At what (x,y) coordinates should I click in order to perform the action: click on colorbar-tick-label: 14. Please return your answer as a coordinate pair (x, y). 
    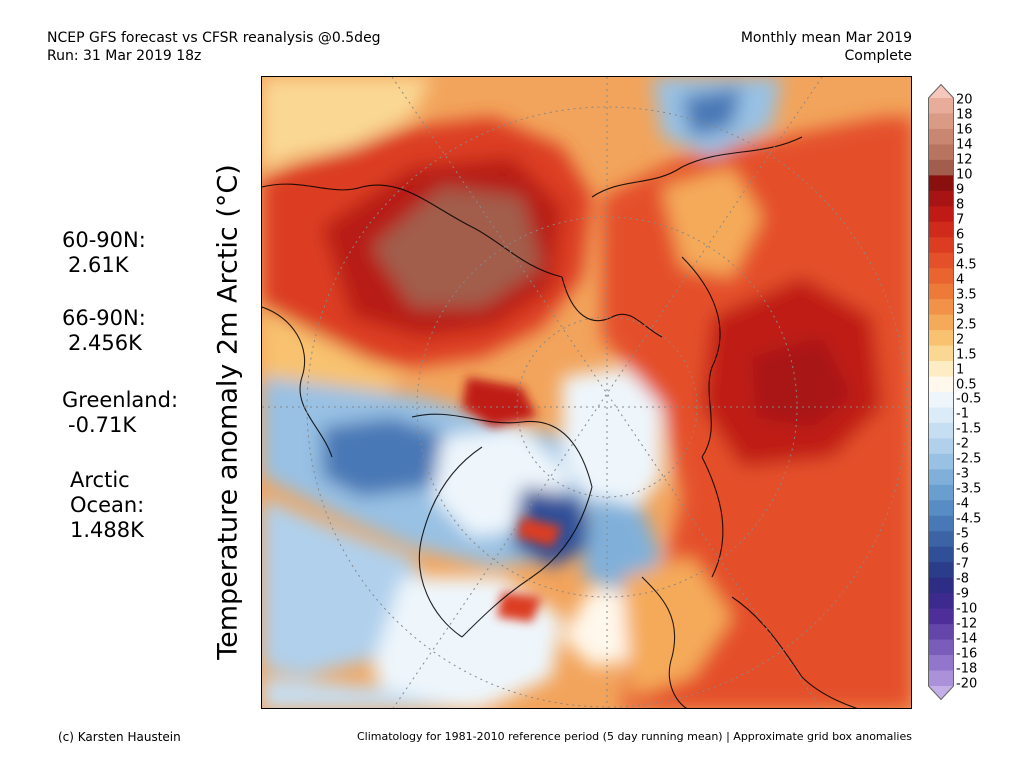
    Looking at the image, I should click on (964, 145).